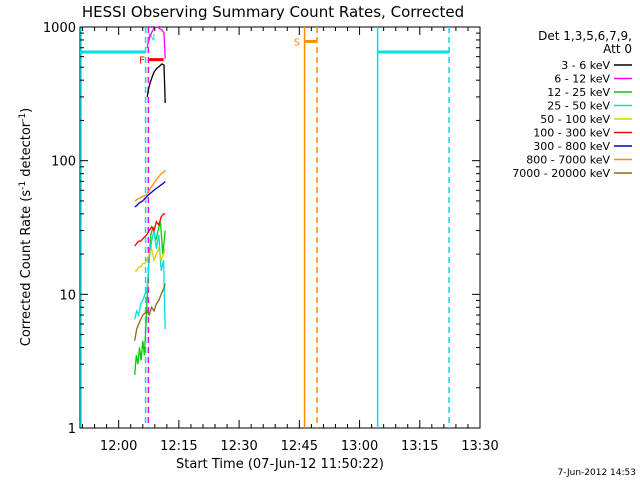  I want to click on series-layer, so click(150, 200).